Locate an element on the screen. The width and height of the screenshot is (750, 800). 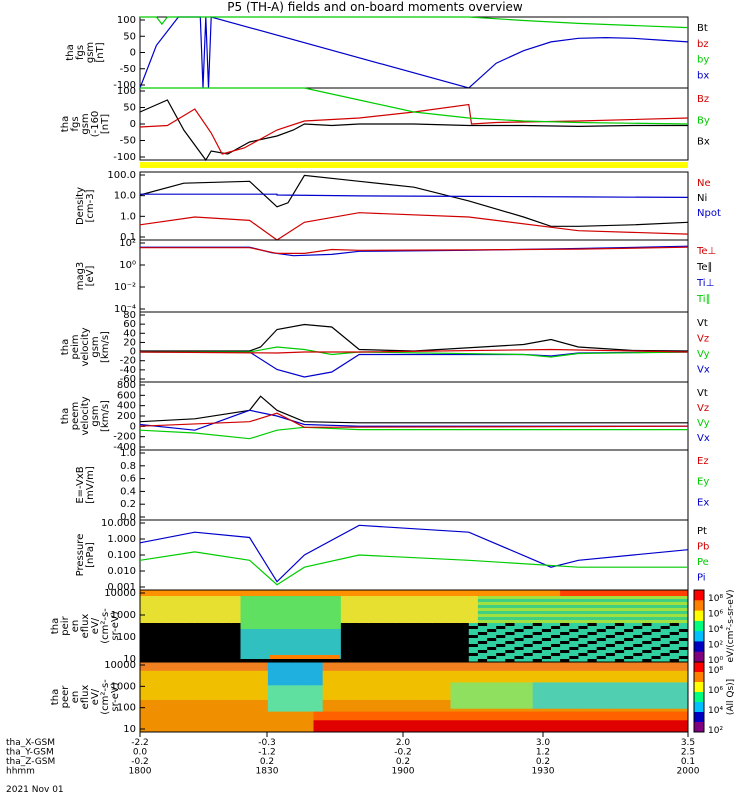
panel-frame-pressure is located at coordinates (414, 555).